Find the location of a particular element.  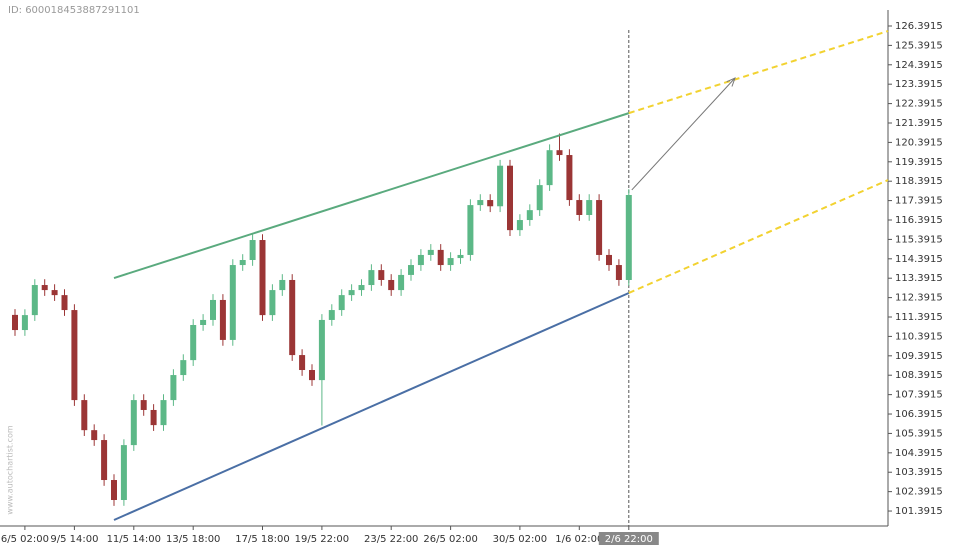

y-tick-label: 126.3915 is located at coordinates (919, 26).